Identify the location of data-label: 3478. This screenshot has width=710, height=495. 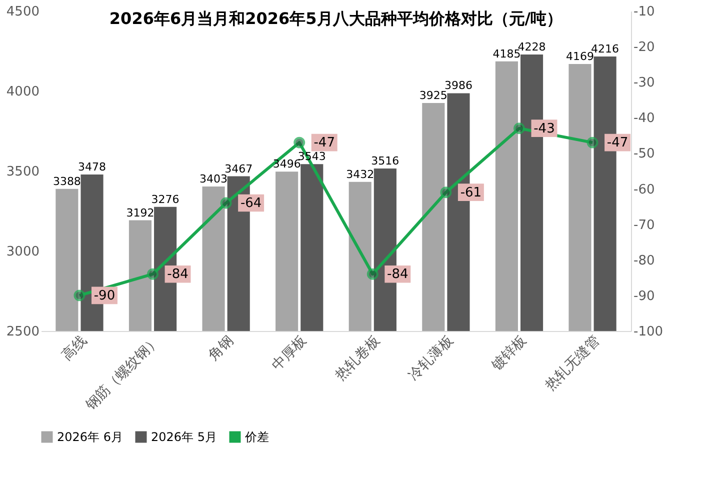
(92, 167).